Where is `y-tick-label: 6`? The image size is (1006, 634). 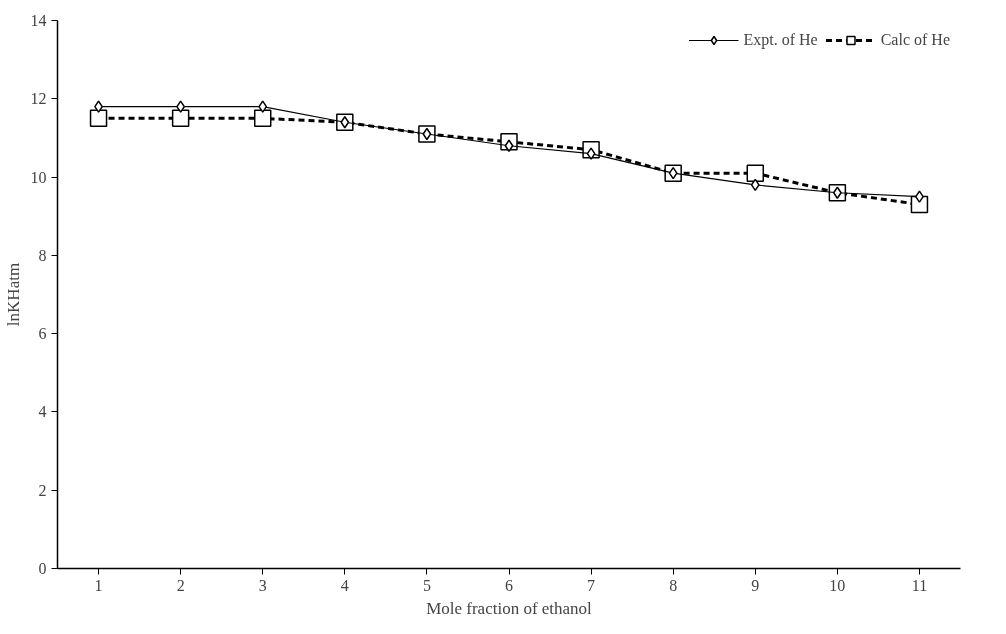 y-tick-label: 6 is located at coordinates (42, 334).